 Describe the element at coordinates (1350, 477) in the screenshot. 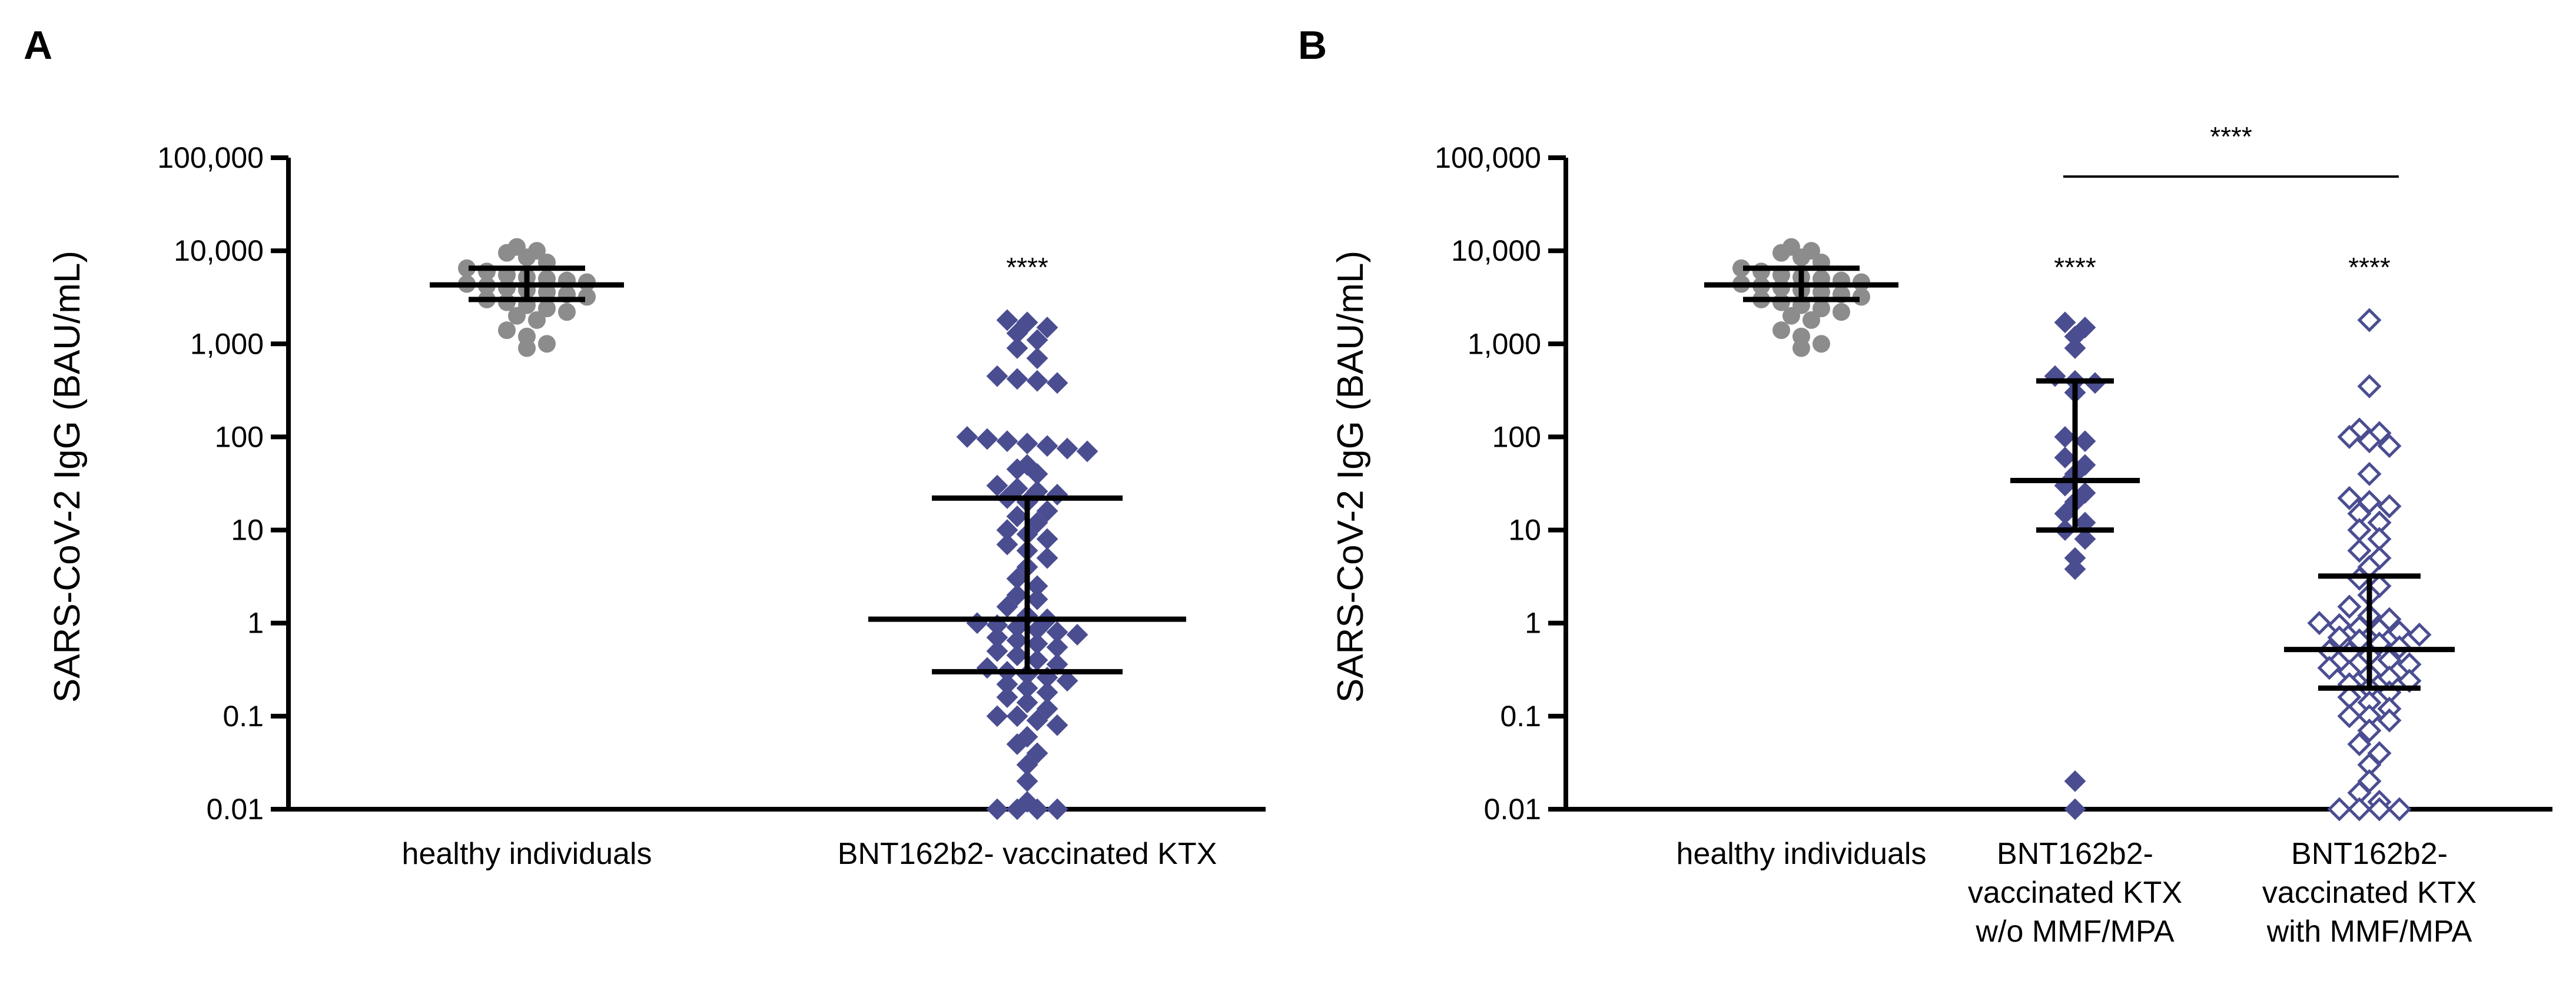

I see `panel-b-y-axis-title: SARS-CoV-2 IgG (BAU/mL)` at that location.